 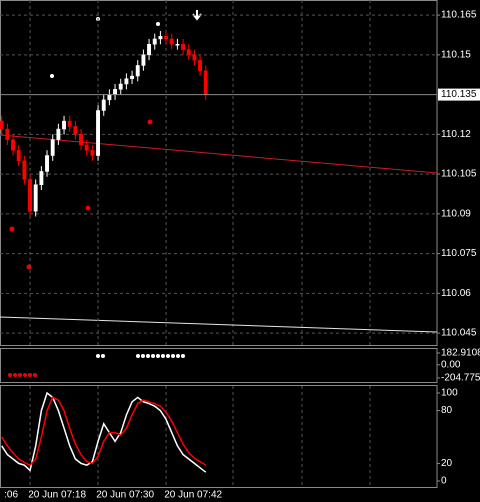 What do you see at coordinates (444, 481) in the screenshot?
I see `y-tick-label: 0` at bounding box center [444, 481].